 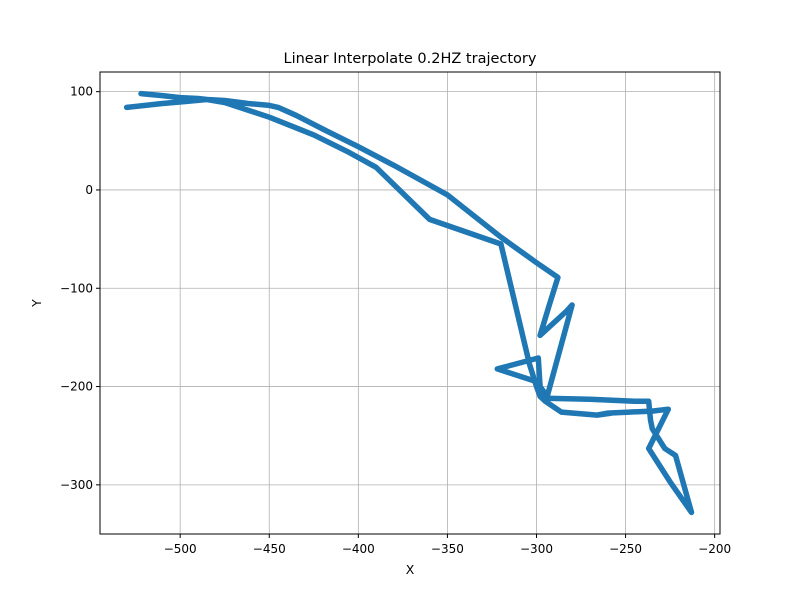 I want to click on x-tick-label: −400, so click(x=358, y=549).